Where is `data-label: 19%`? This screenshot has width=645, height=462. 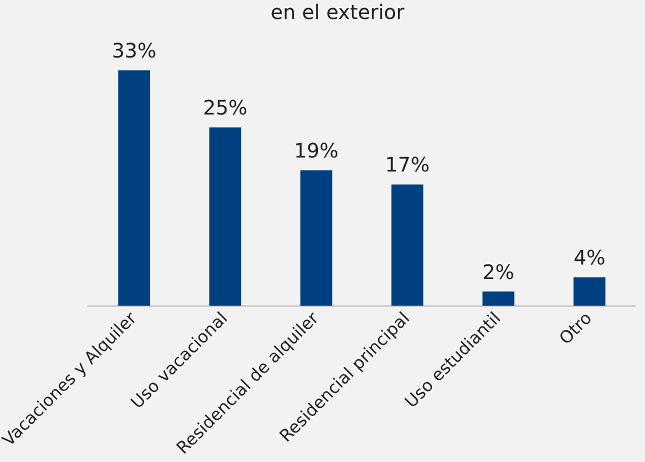
data-label: 19% is located at coordinates (316, 150).